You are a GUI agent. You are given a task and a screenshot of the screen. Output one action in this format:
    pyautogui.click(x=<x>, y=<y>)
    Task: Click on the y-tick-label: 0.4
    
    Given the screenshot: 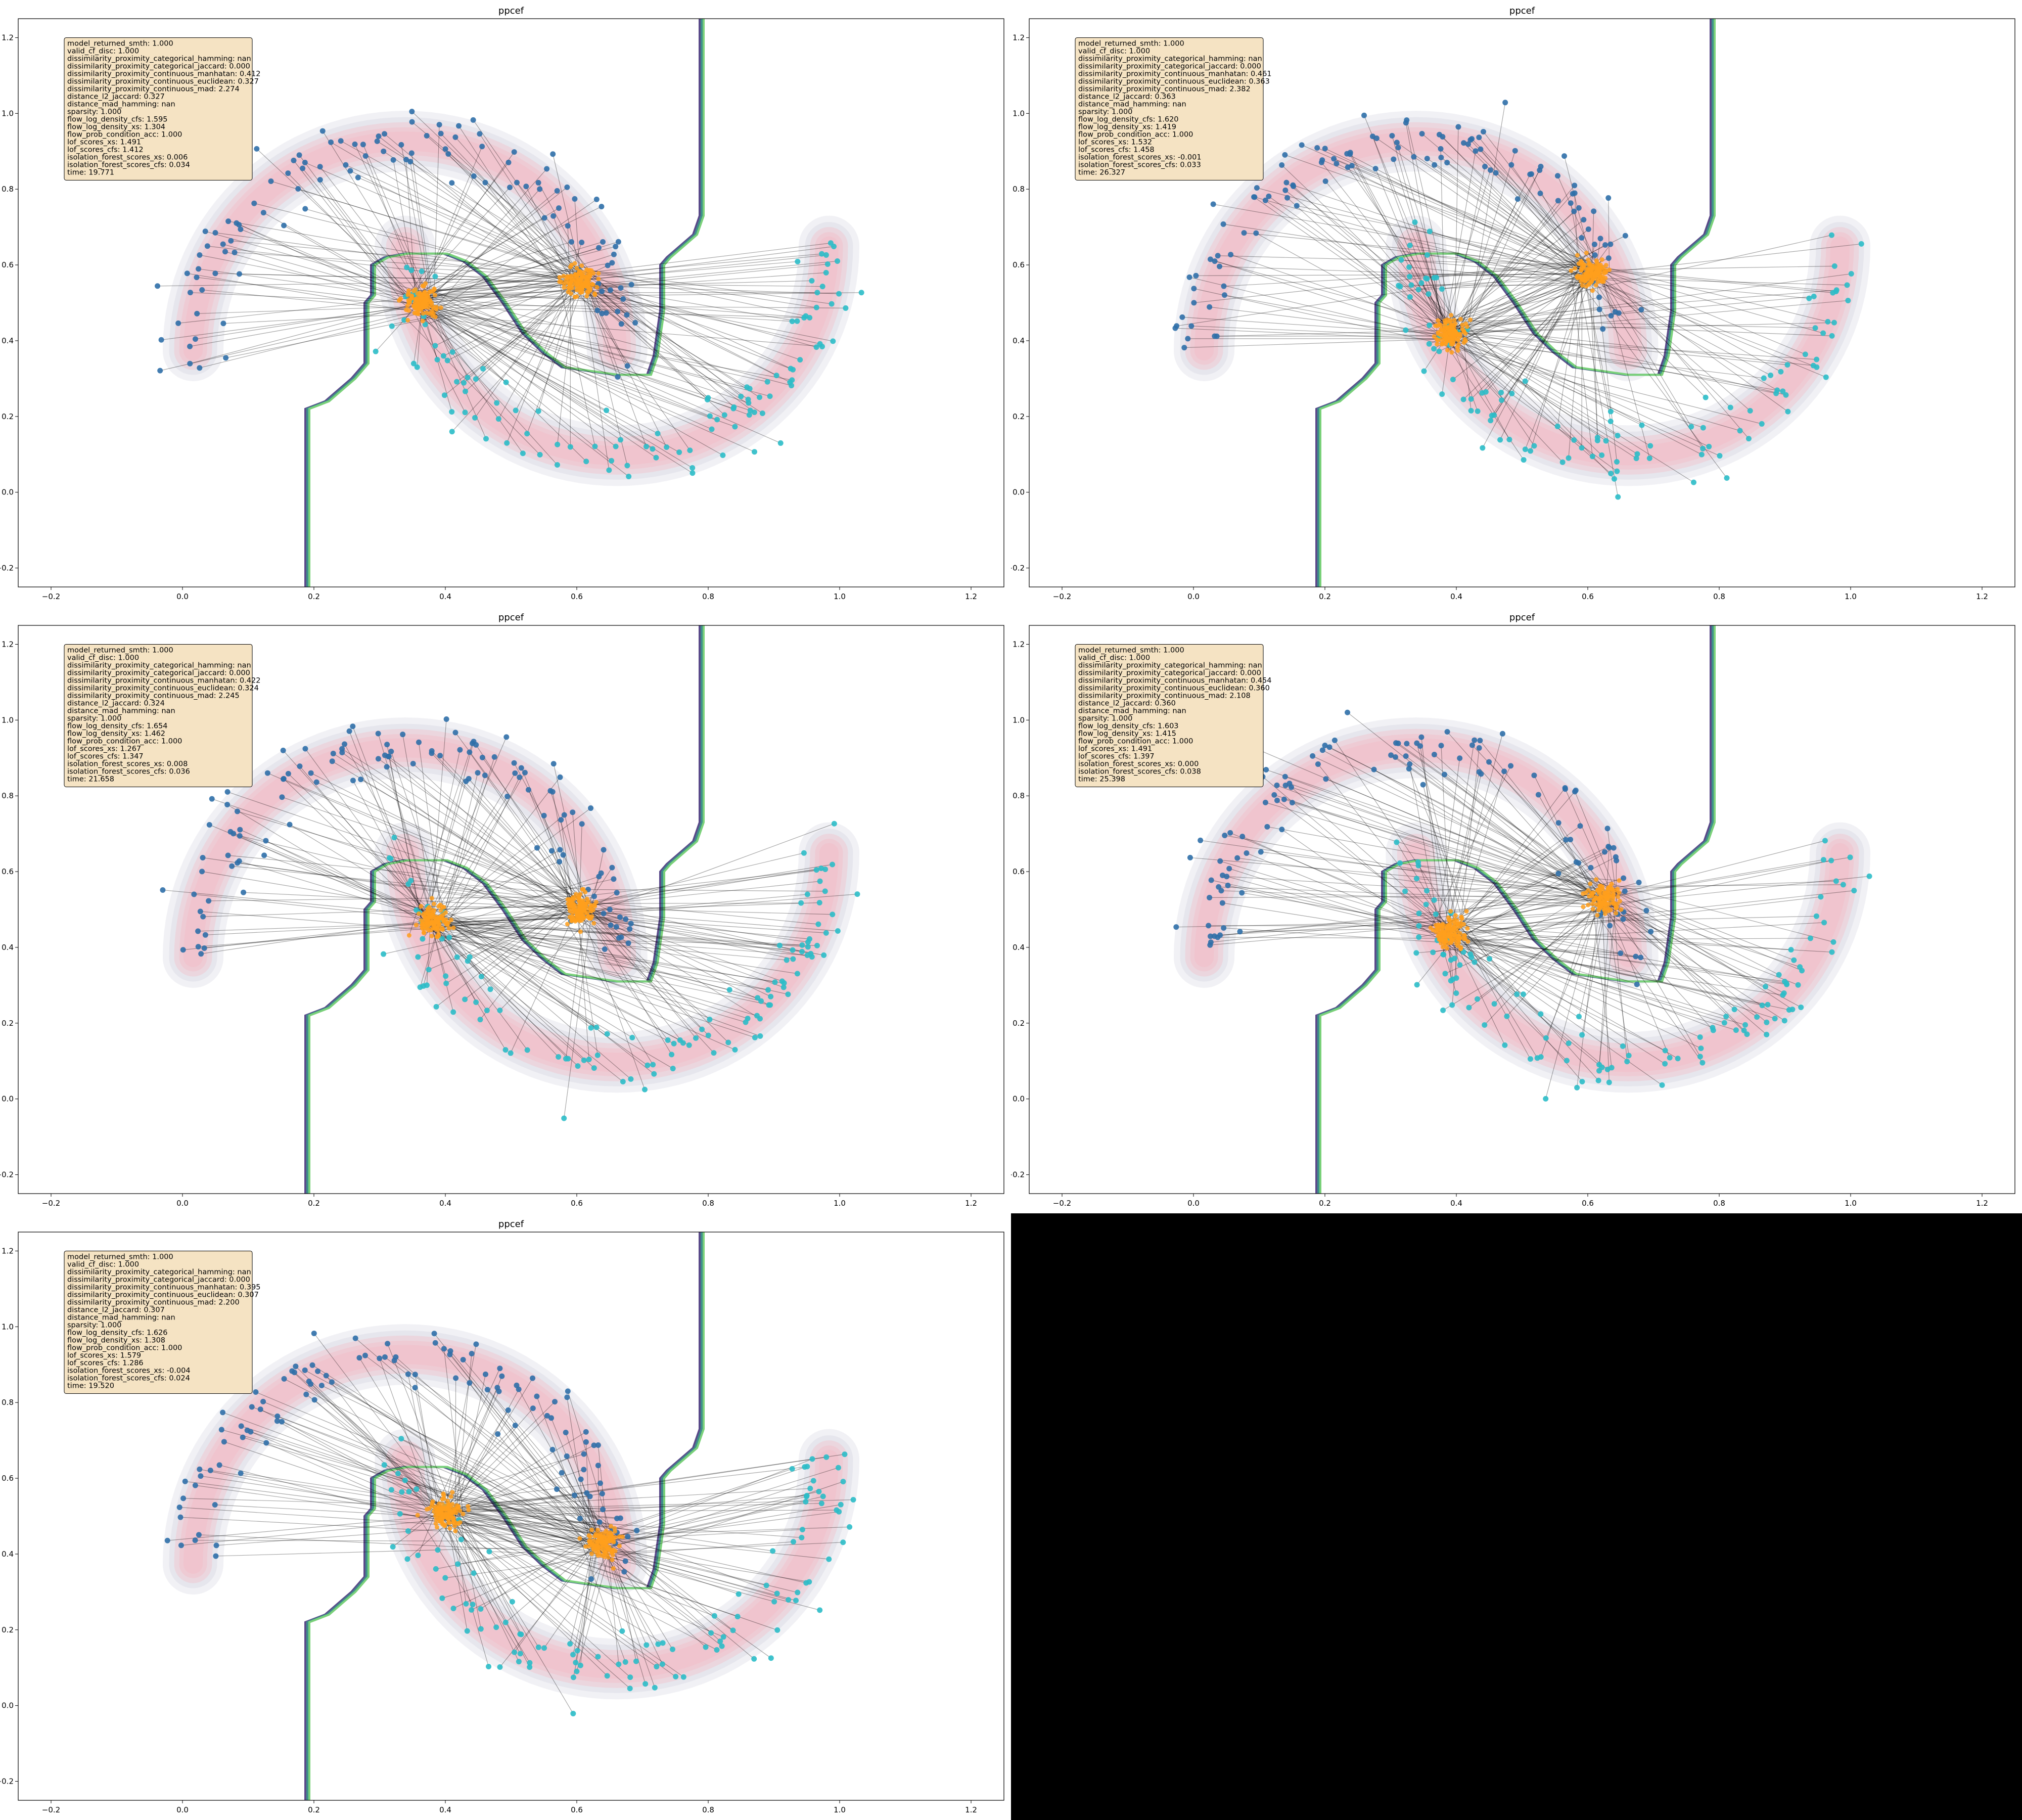 What is the action you would take?
    pyautogui.click(x=8, y=340)
    